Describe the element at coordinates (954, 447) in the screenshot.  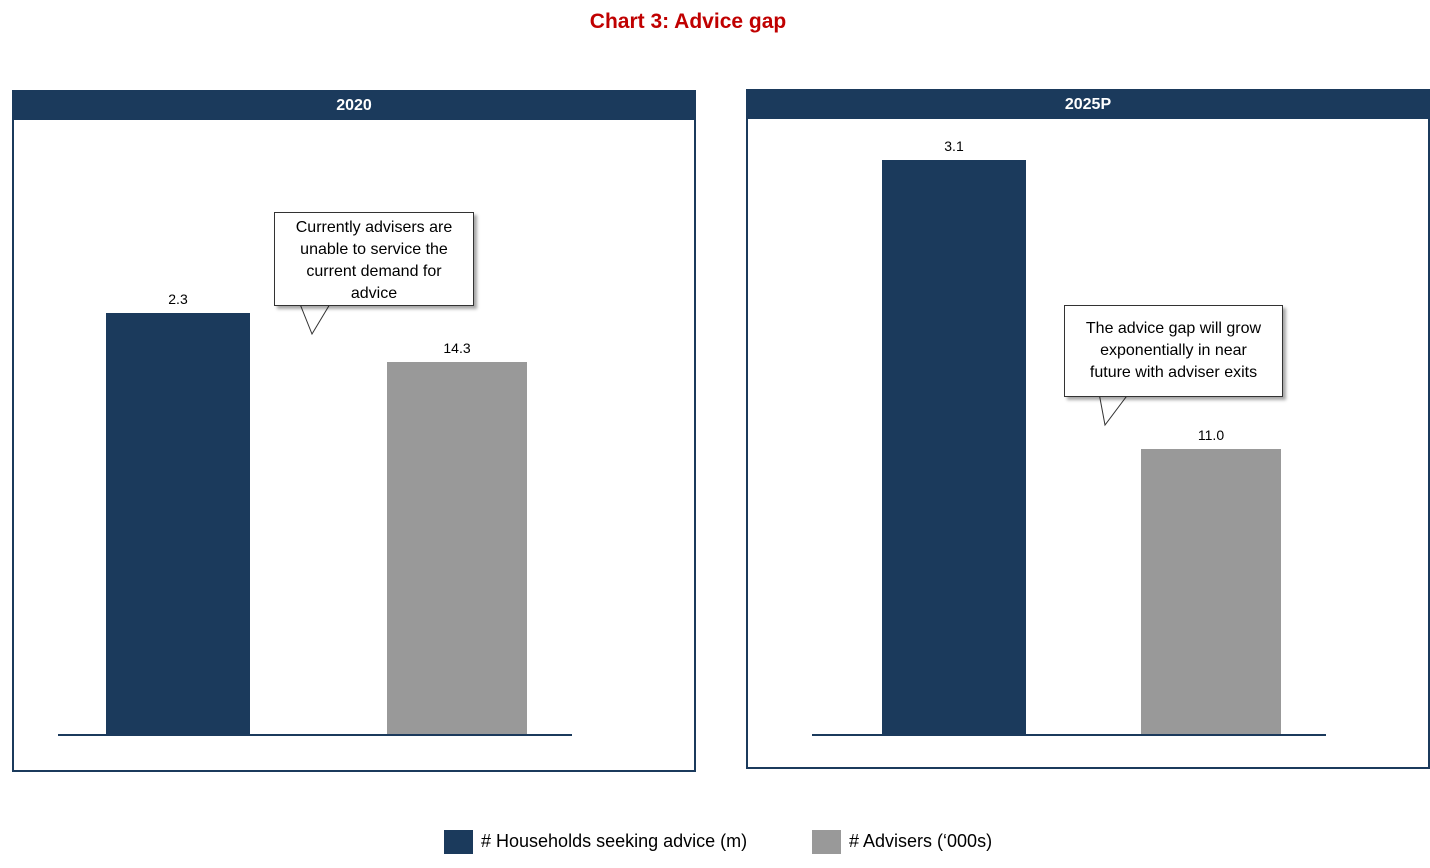
I see `bar-households-2025p` at that location.